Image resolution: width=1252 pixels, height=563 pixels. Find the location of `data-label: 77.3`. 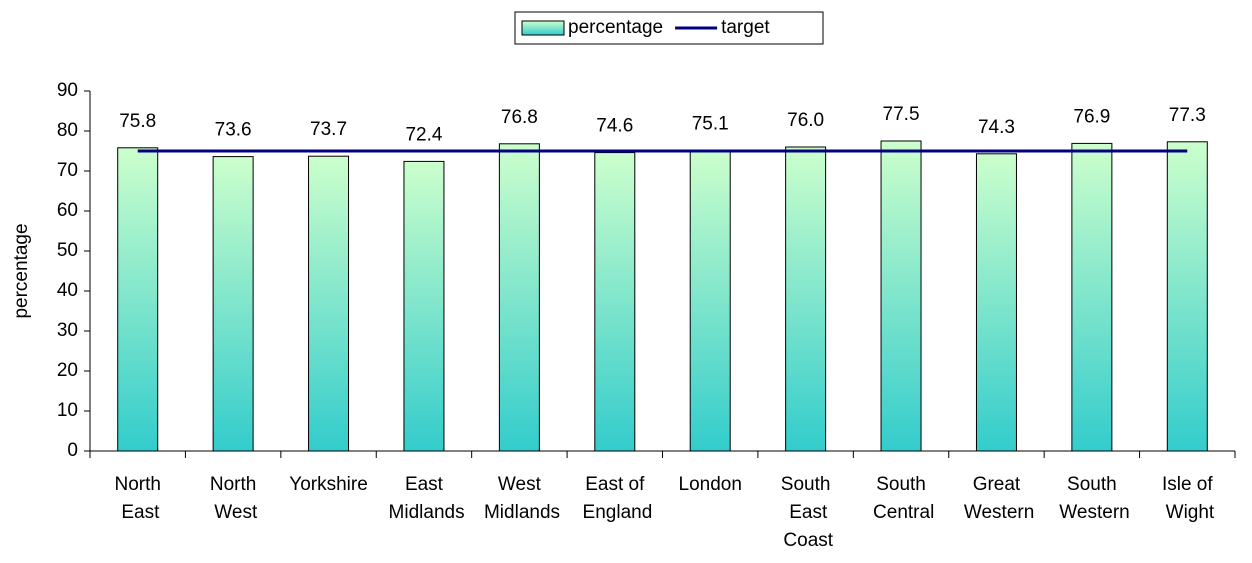

data-label: 77.3 is located at coordinates (1187, 115).